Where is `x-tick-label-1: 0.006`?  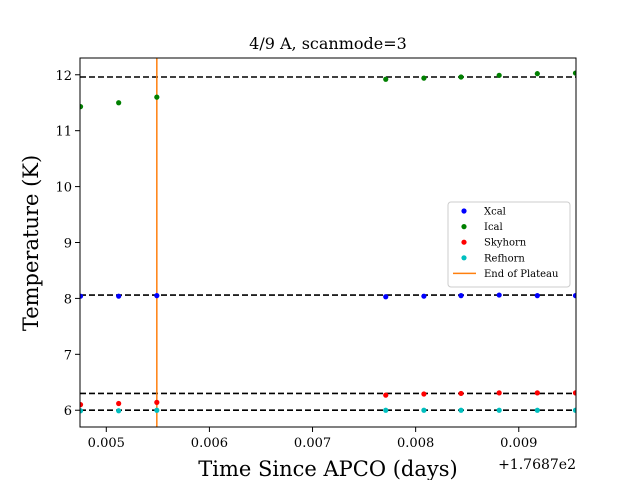
x-tick-label-1: 0.006 is located at coordinates (209, 443).